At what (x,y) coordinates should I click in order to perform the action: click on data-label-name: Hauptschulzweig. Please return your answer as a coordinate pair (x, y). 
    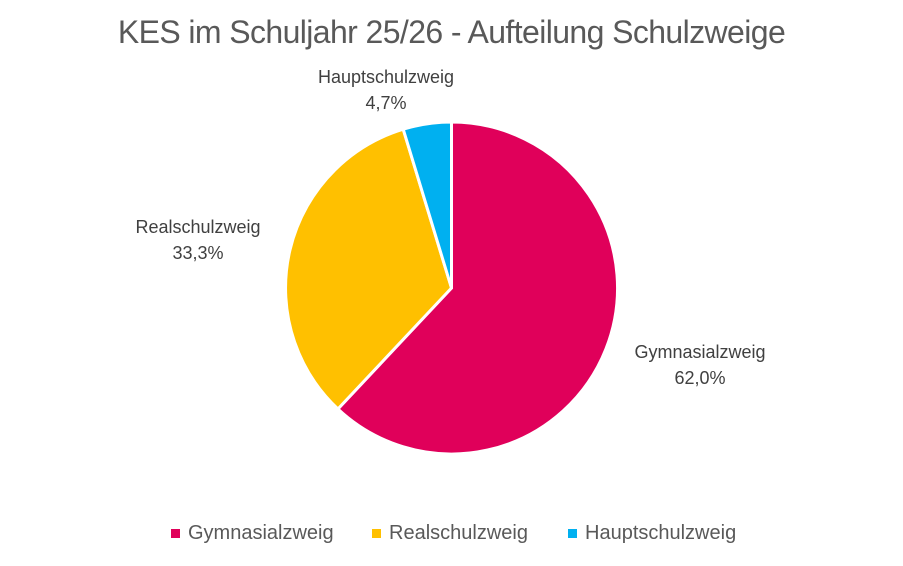
    Looking at the image, I should click on (386, 77).